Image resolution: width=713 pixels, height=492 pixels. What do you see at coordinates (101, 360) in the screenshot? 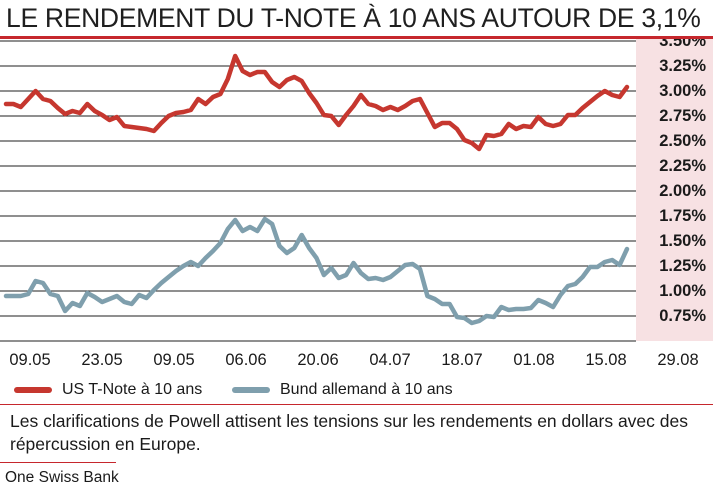
I see `x-tick-label: 23.05` at bounding box center [101, 360].